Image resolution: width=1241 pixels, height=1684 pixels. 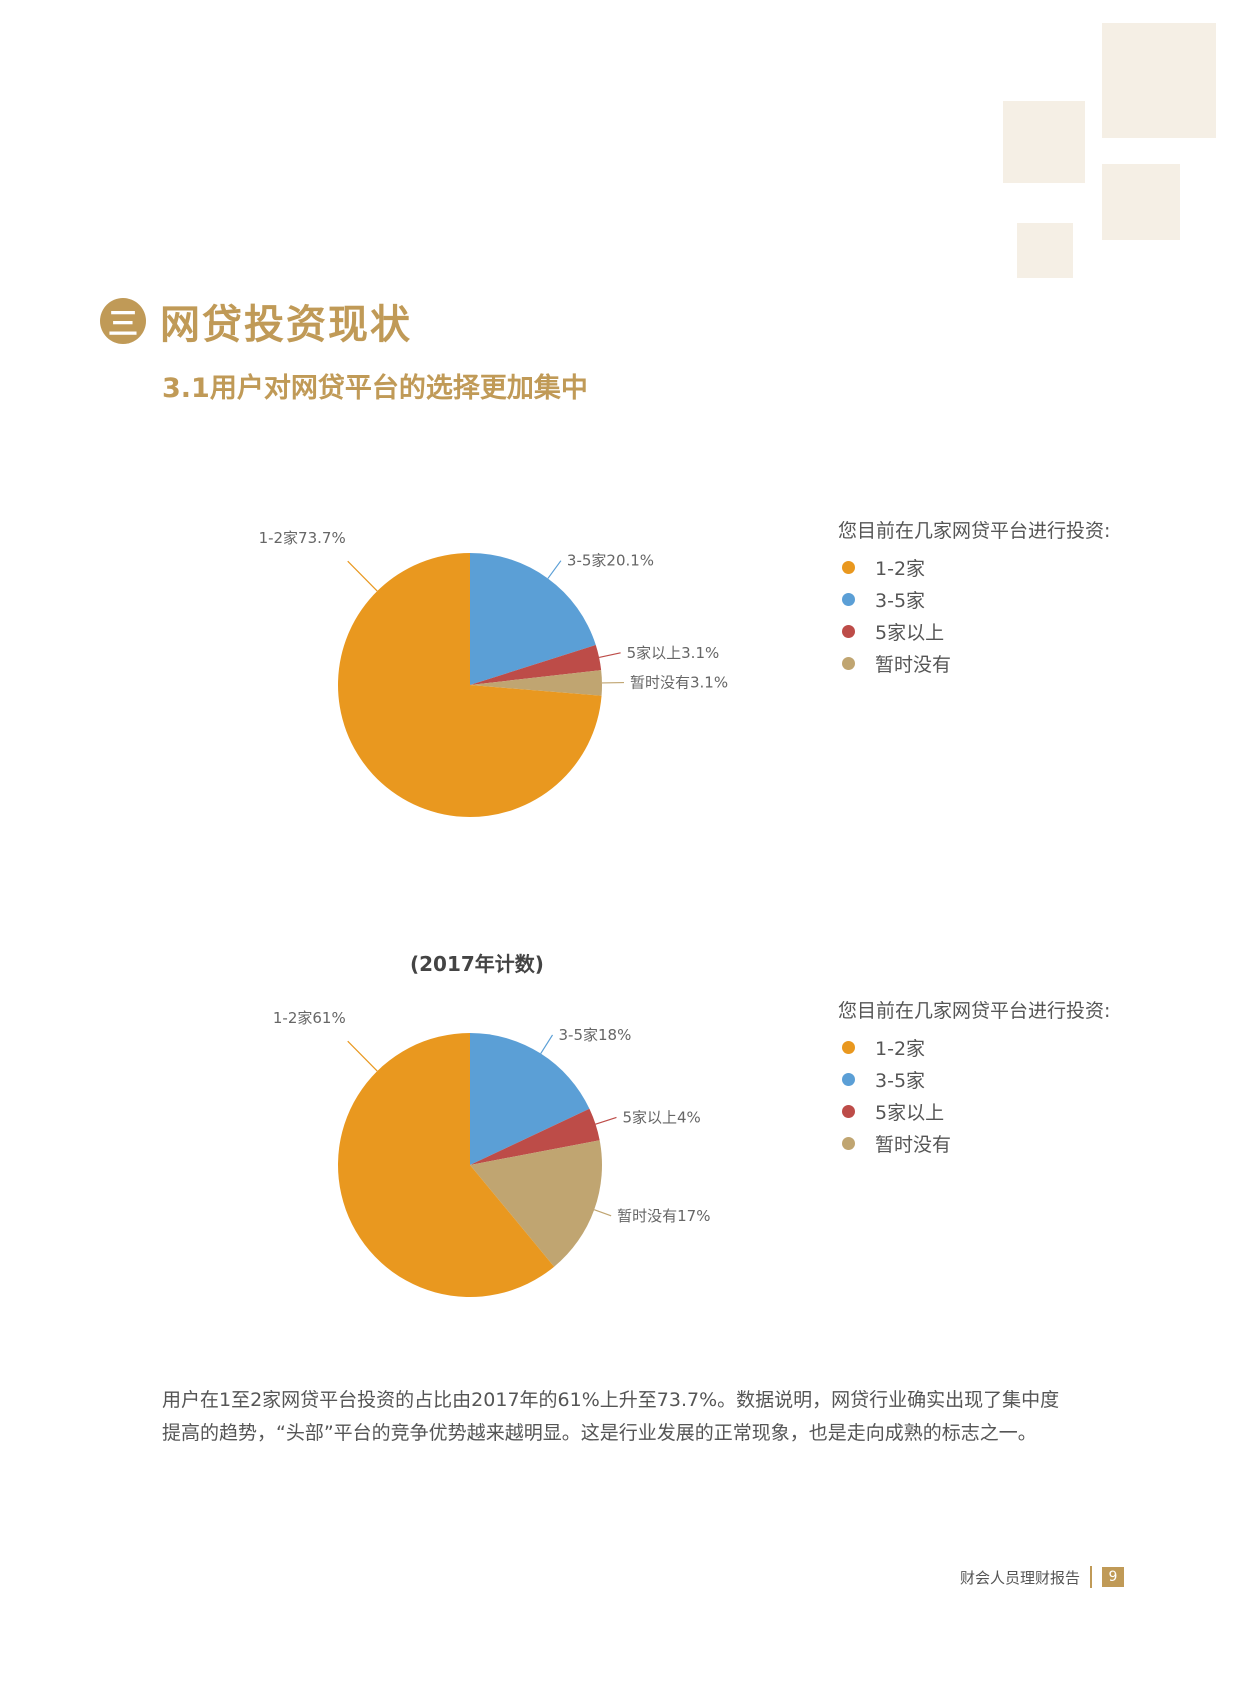 What do you see at coordinates (610, 561) in the screenshot?
I see `pie-label-3-5: 3-5家20.1%` at bounding box center [610, 561].